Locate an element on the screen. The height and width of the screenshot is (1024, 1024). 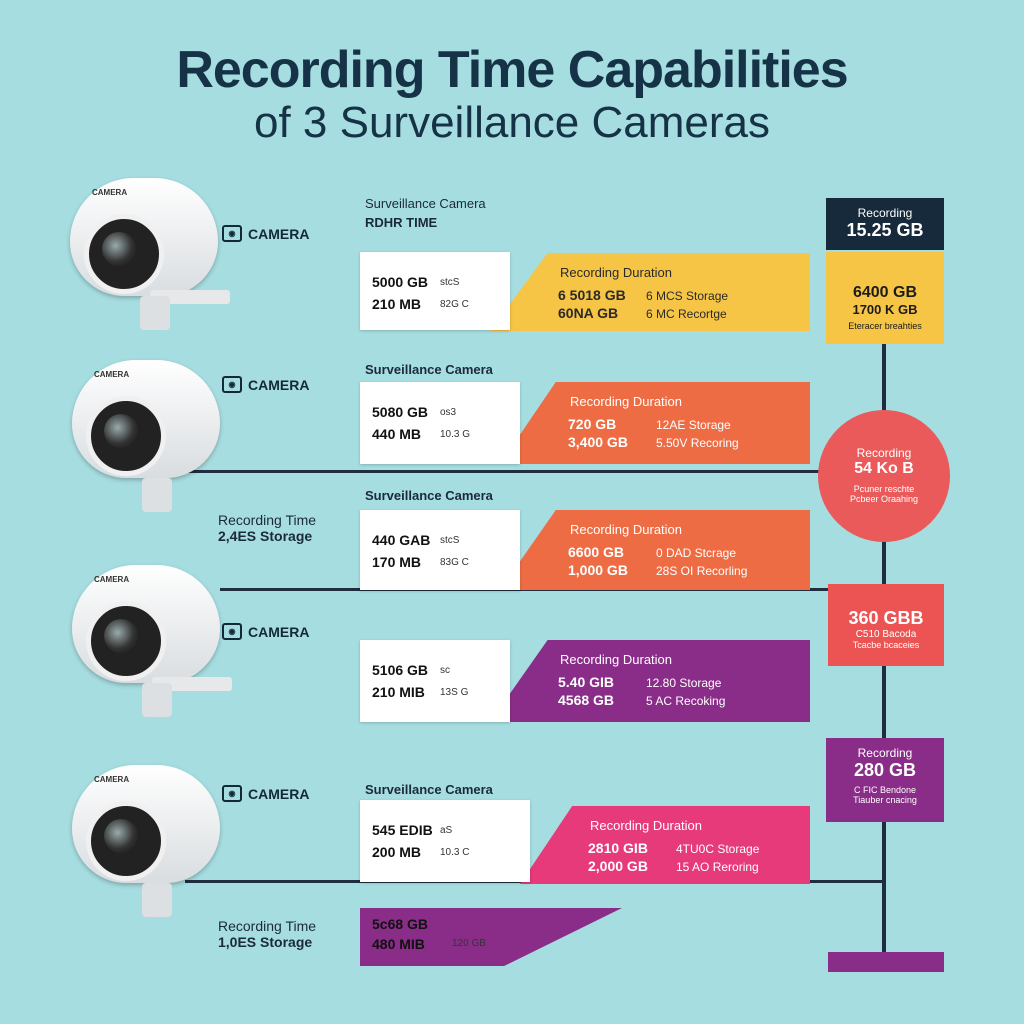
storage-card-2: 5080 GB os3 440 MB 10.3 G is located at coordinates (440, 423).